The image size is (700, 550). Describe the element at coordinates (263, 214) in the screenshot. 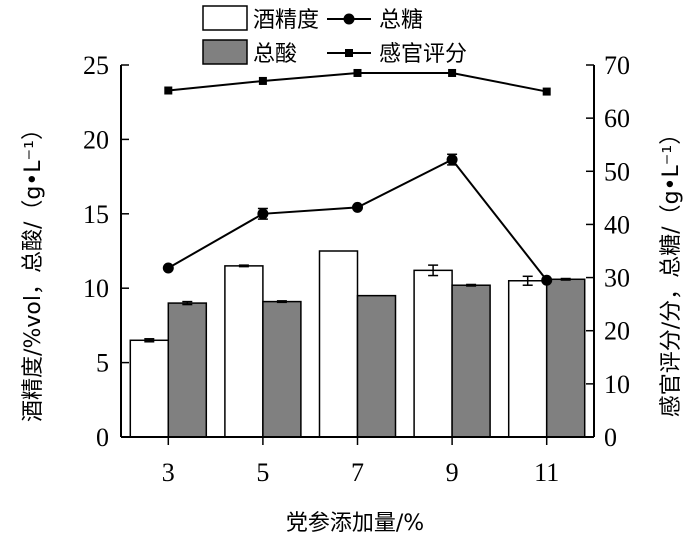

I see `marker-总糖-5` at that location.